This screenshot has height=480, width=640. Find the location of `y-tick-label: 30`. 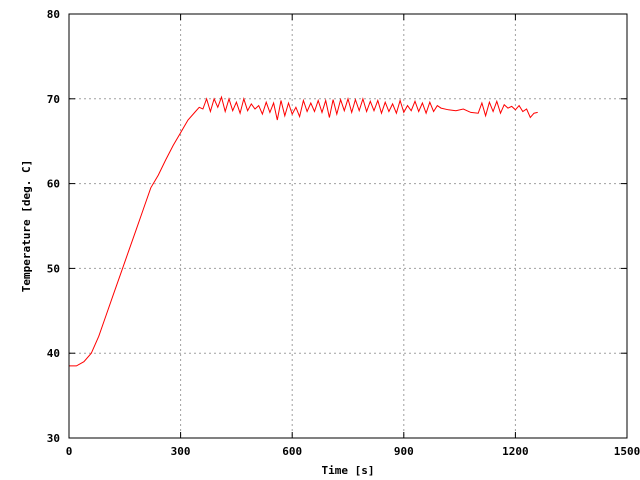

y-tick-label: 30 is located at coordinates (53, 438).